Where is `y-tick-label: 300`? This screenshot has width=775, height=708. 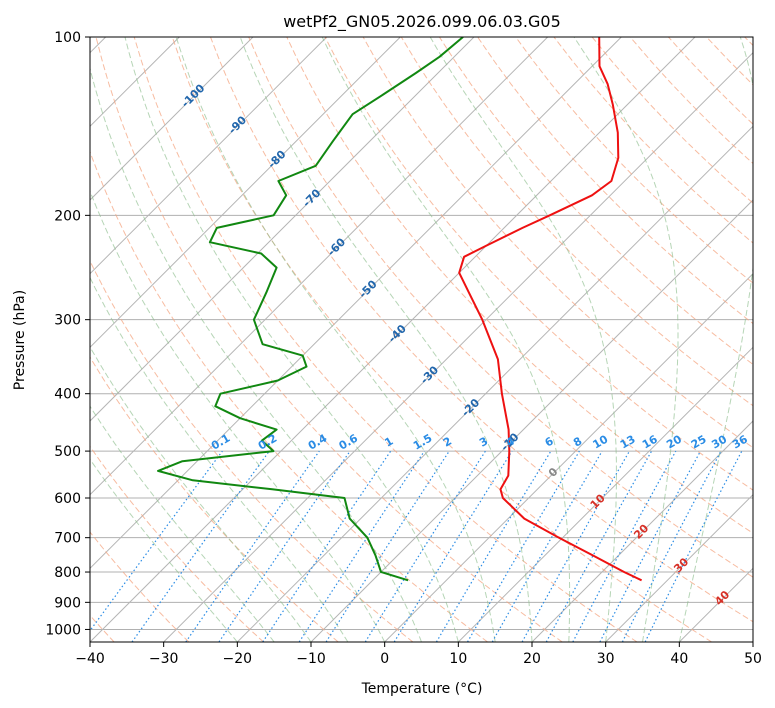
y-tick-label: 300 is located at coordinates (67, 321).